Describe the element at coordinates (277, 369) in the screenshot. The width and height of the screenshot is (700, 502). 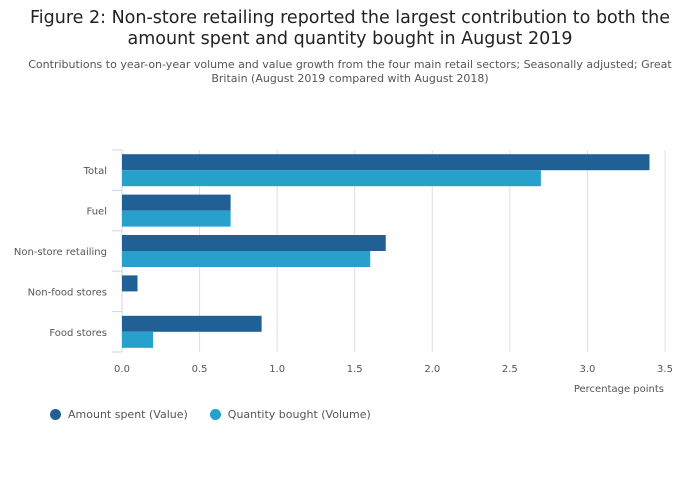
I see `x-tick-label: 1.0` at that location.